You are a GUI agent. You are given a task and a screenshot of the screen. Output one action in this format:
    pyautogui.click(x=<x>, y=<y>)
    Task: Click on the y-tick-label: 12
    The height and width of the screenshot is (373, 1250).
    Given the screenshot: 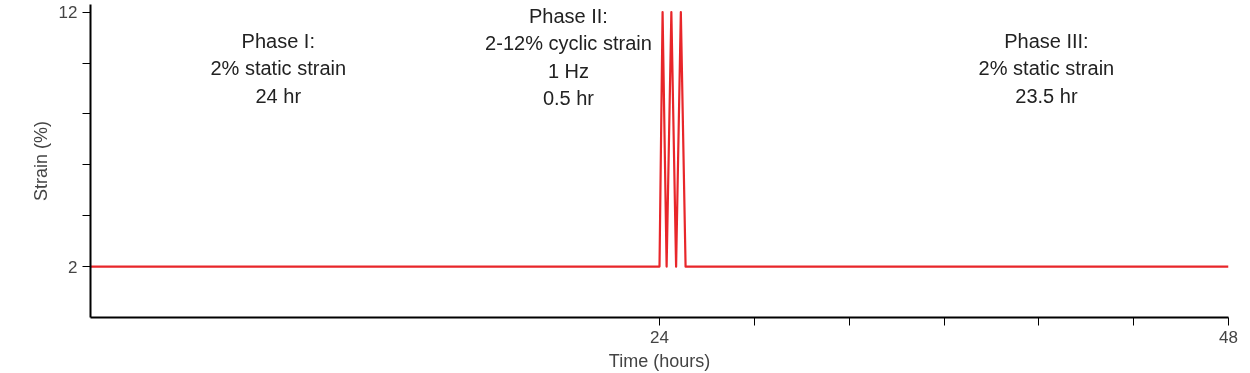 What is the action you would take?
    pyautogui.click(x=68, y=13)
    